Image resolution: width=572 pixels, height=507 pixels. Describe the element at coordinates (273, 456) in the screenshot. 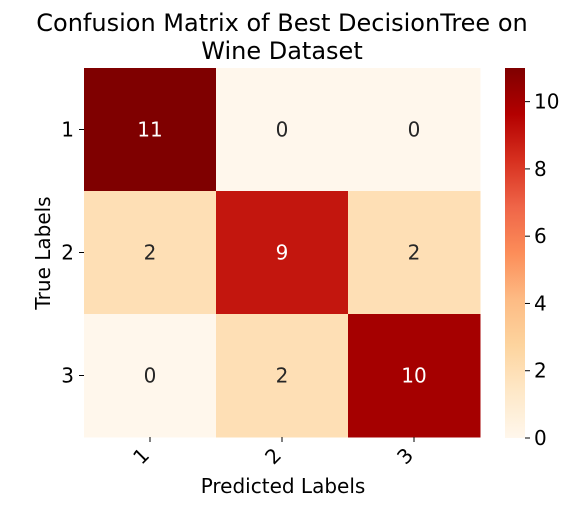

I see `x-tick-label: 2` at that location.